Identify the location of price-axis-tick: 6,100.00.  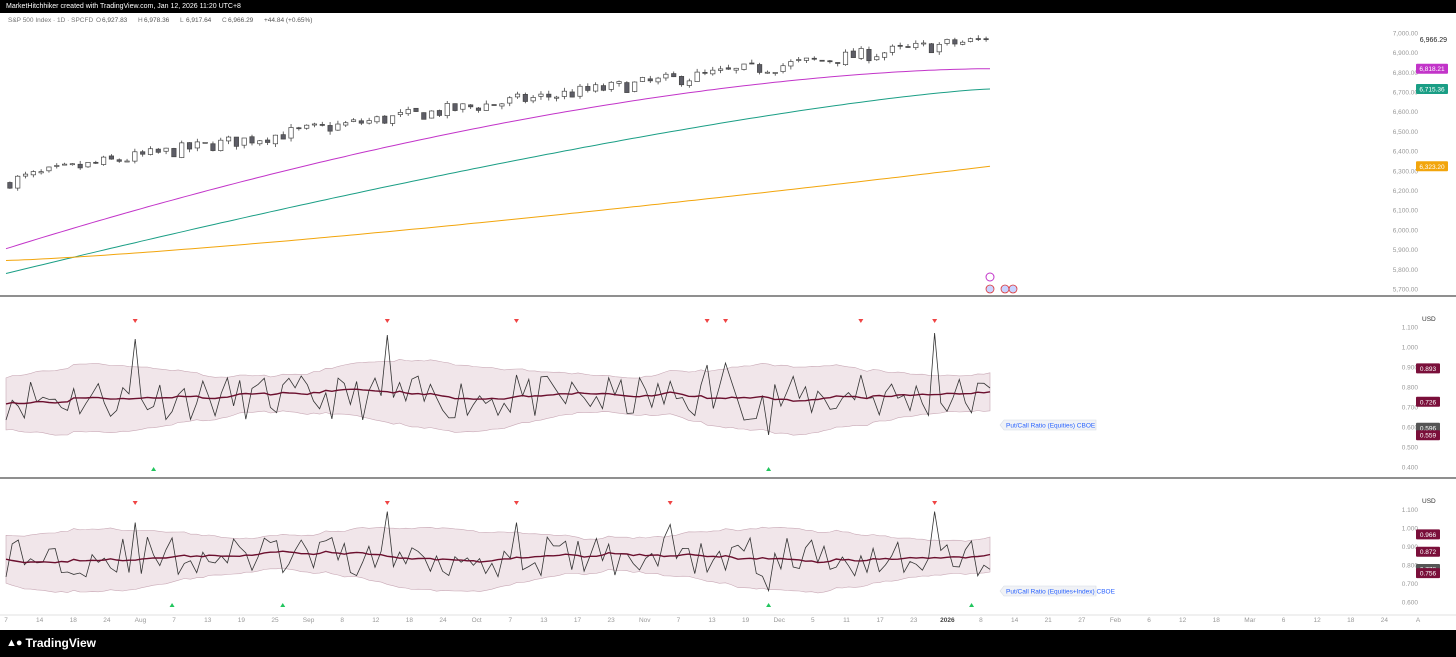
(1406, 211).